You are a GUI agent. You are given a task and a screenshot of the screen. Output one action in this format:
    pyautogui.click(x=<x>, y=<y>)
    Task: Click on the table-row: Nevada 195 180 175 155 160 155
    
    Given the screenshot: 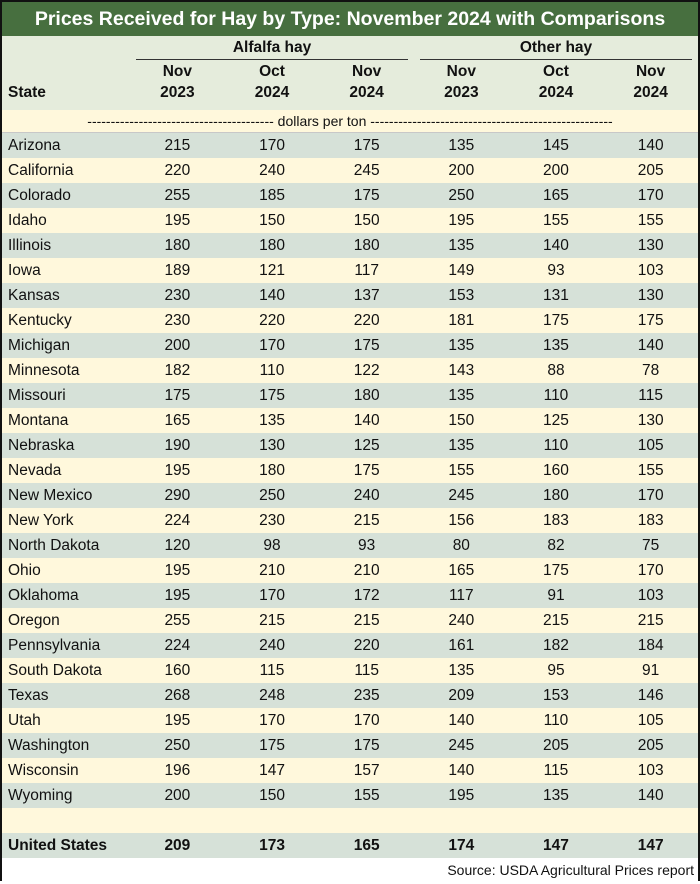 What is the action you would take?
    pyautogui.click(x=350, y=470)
    